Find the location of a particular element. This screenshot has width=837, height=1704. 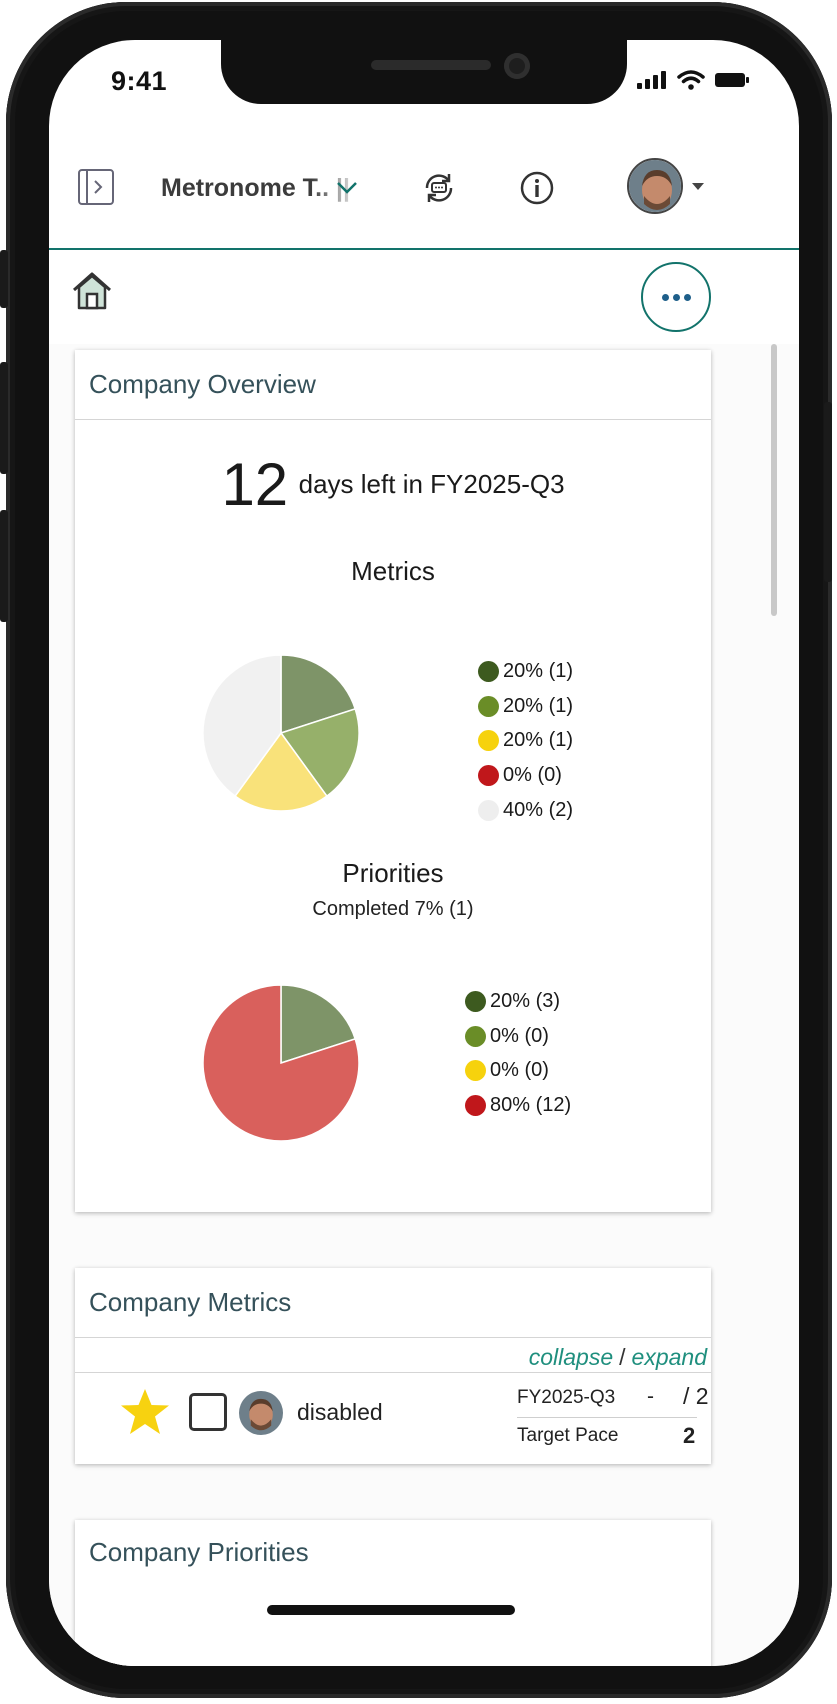

collapse-expand-links: collapse / expand is located at coordinates (618, 1357).